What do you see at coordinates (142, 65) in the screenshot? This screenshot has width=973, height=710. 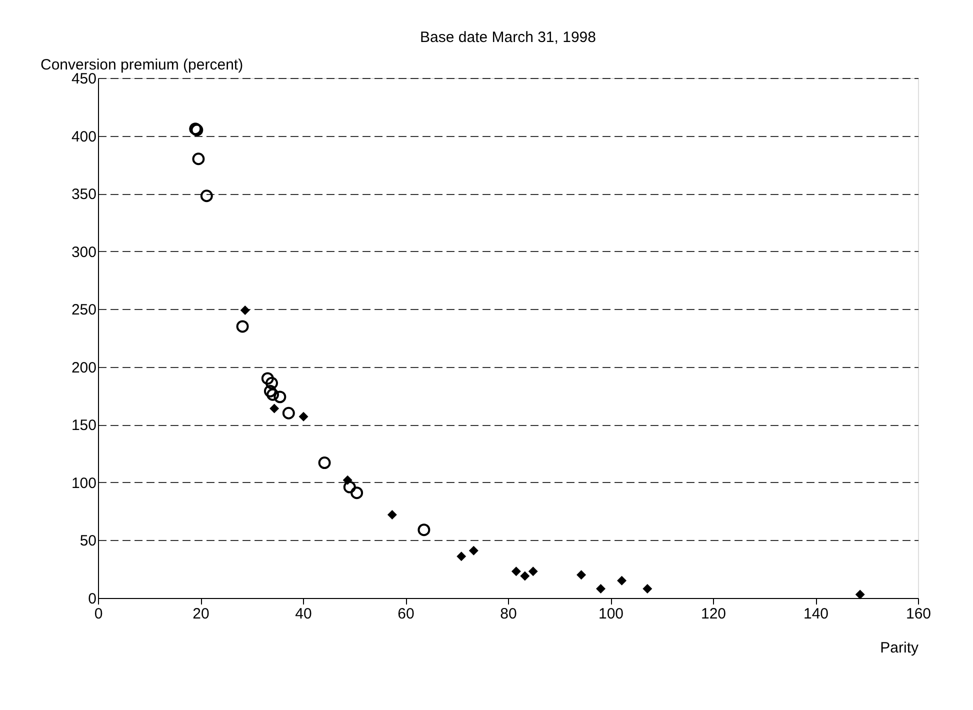 I see `y-axis-title: Conversion premium (percent)` at bounding box center [142, 65].